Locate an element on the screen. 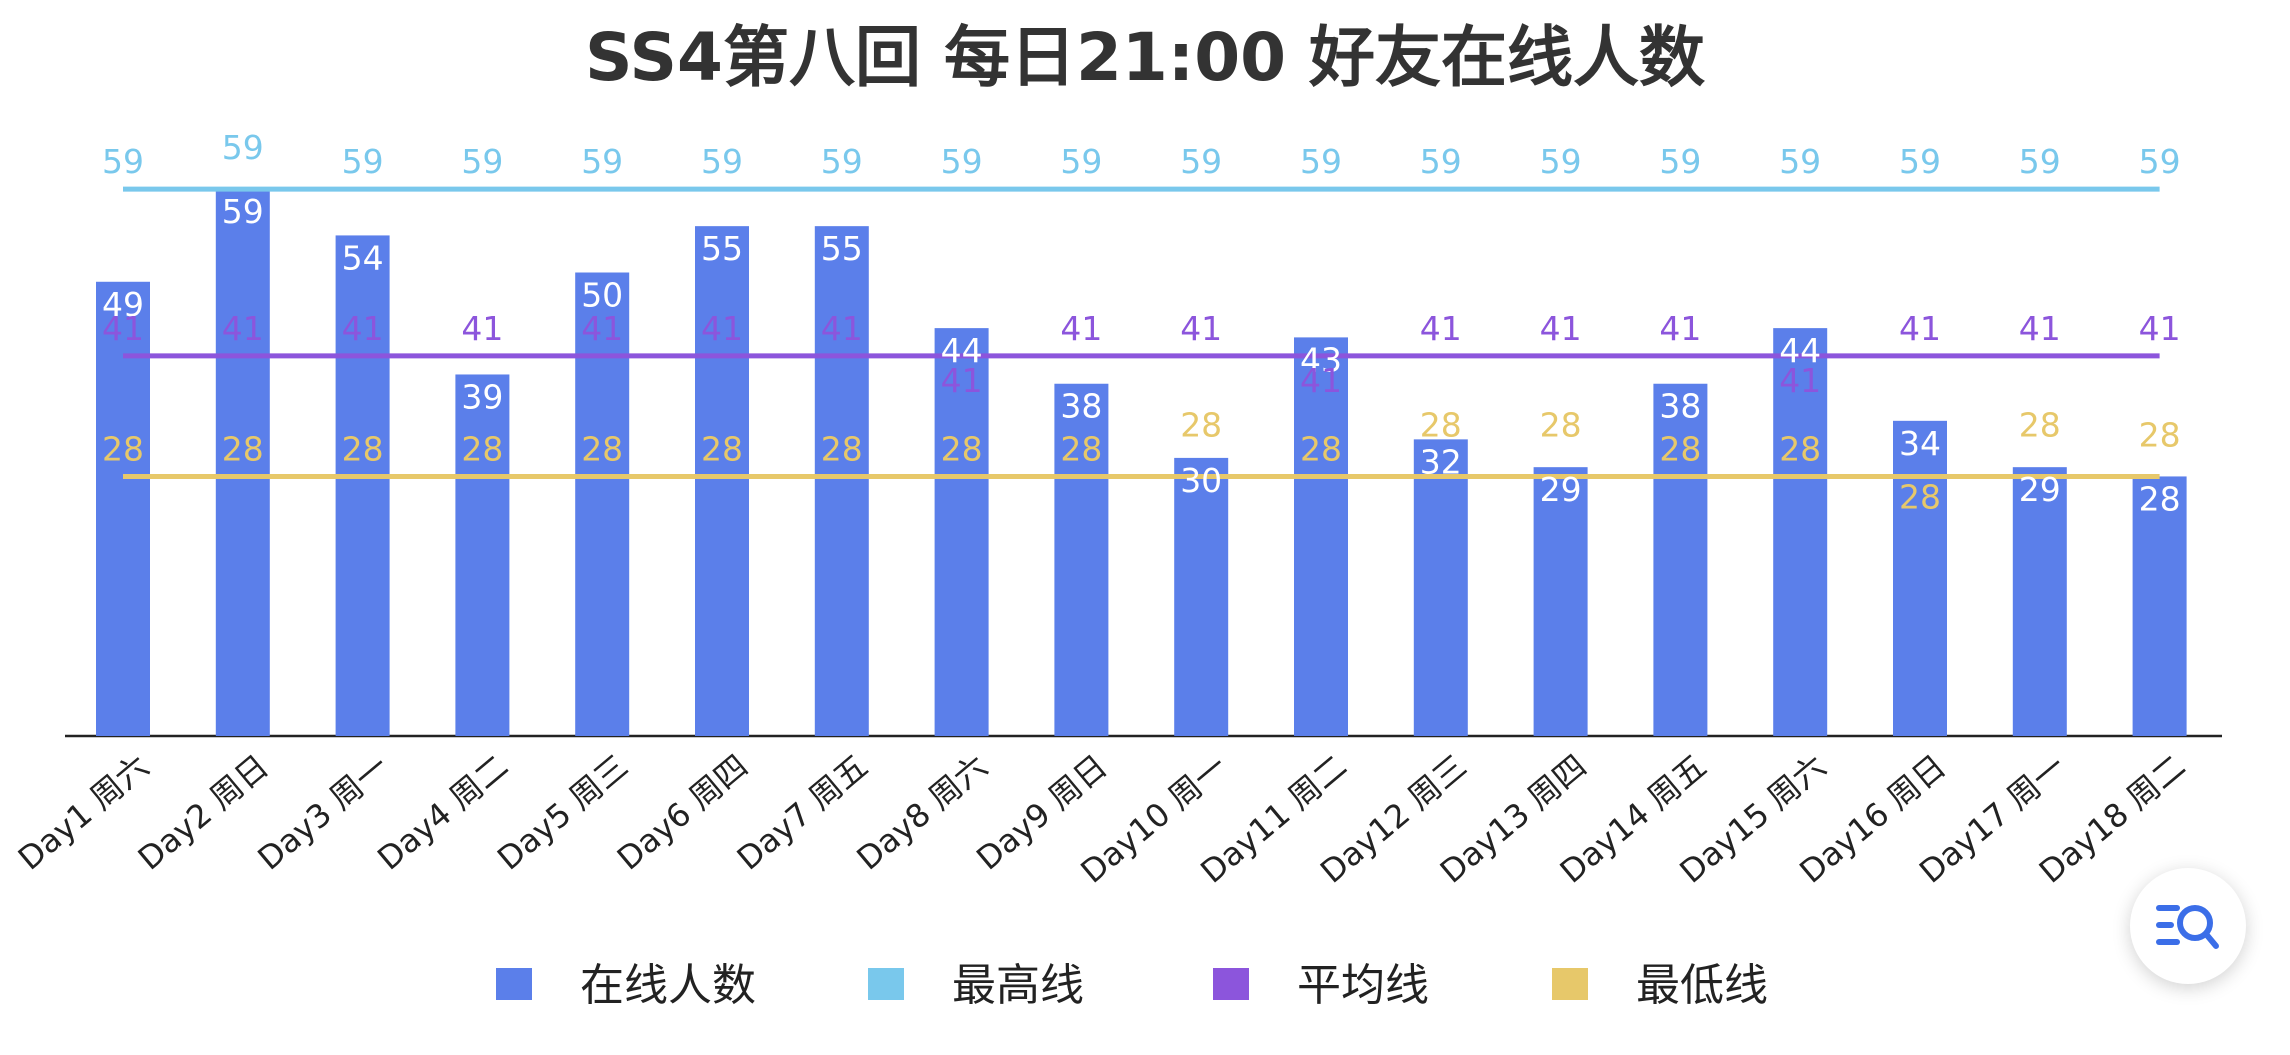 The height and width of the screenshot is (1055, 2290). legend: 在线人数 最高线 平均线 最低线 is located at coordinates (1132, 985).